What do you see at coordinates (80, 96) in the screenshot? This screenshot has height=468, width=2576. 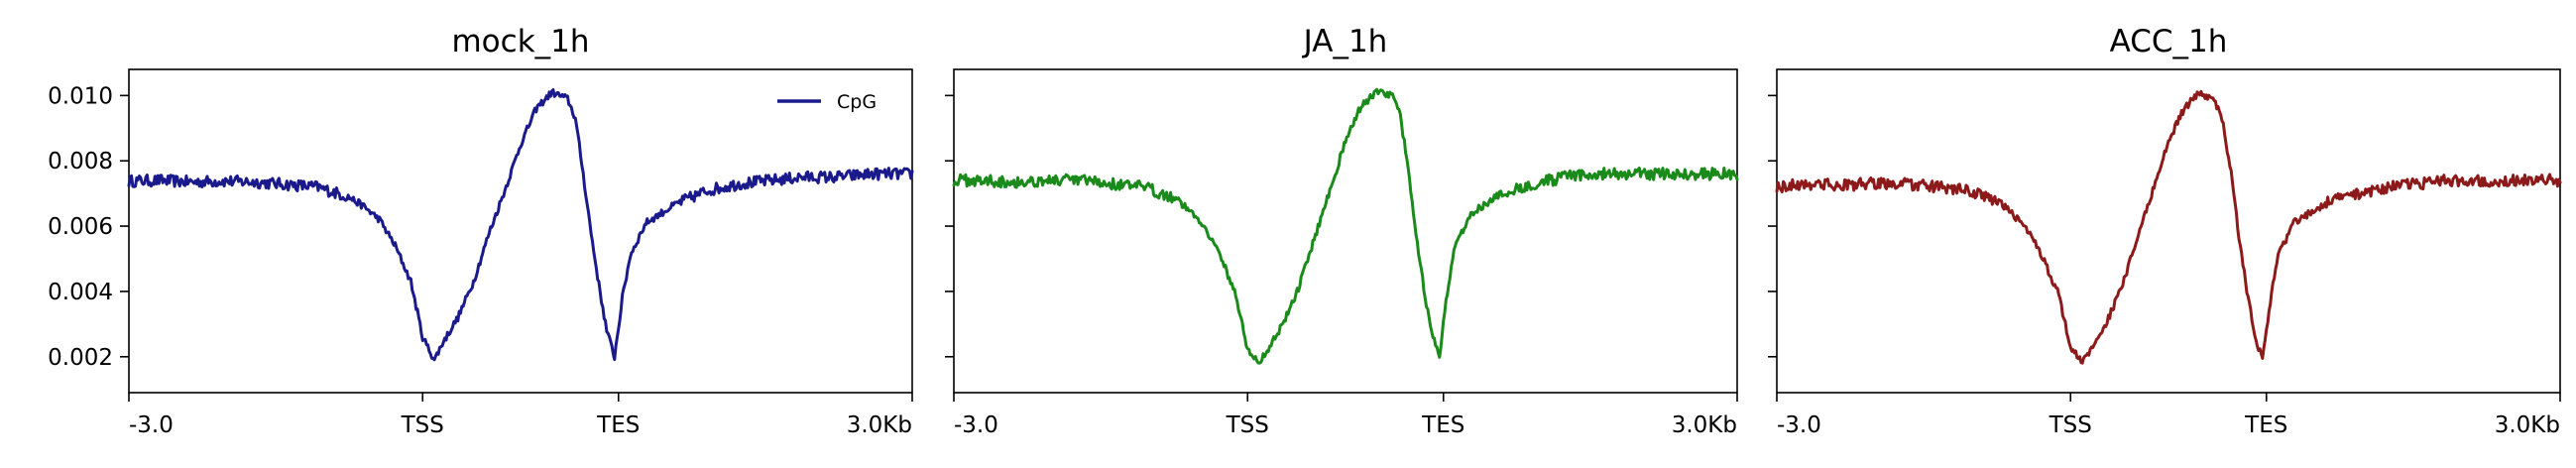 I see `y-tick-label: 0.010` at bounding box center [80, 96].